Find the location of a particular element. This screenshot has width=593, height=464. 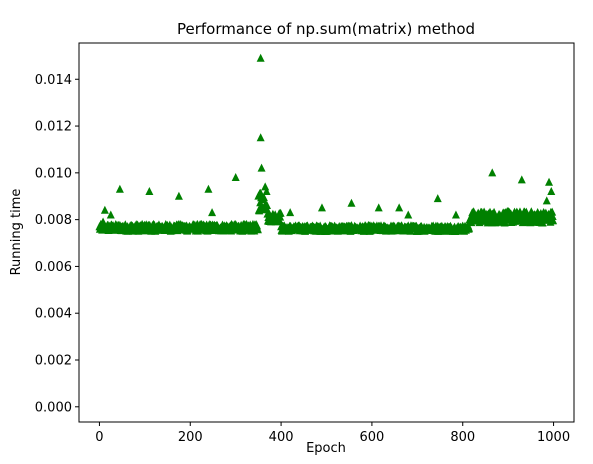

y-tick-label: 0.000 is located at coordinates (53, 407).